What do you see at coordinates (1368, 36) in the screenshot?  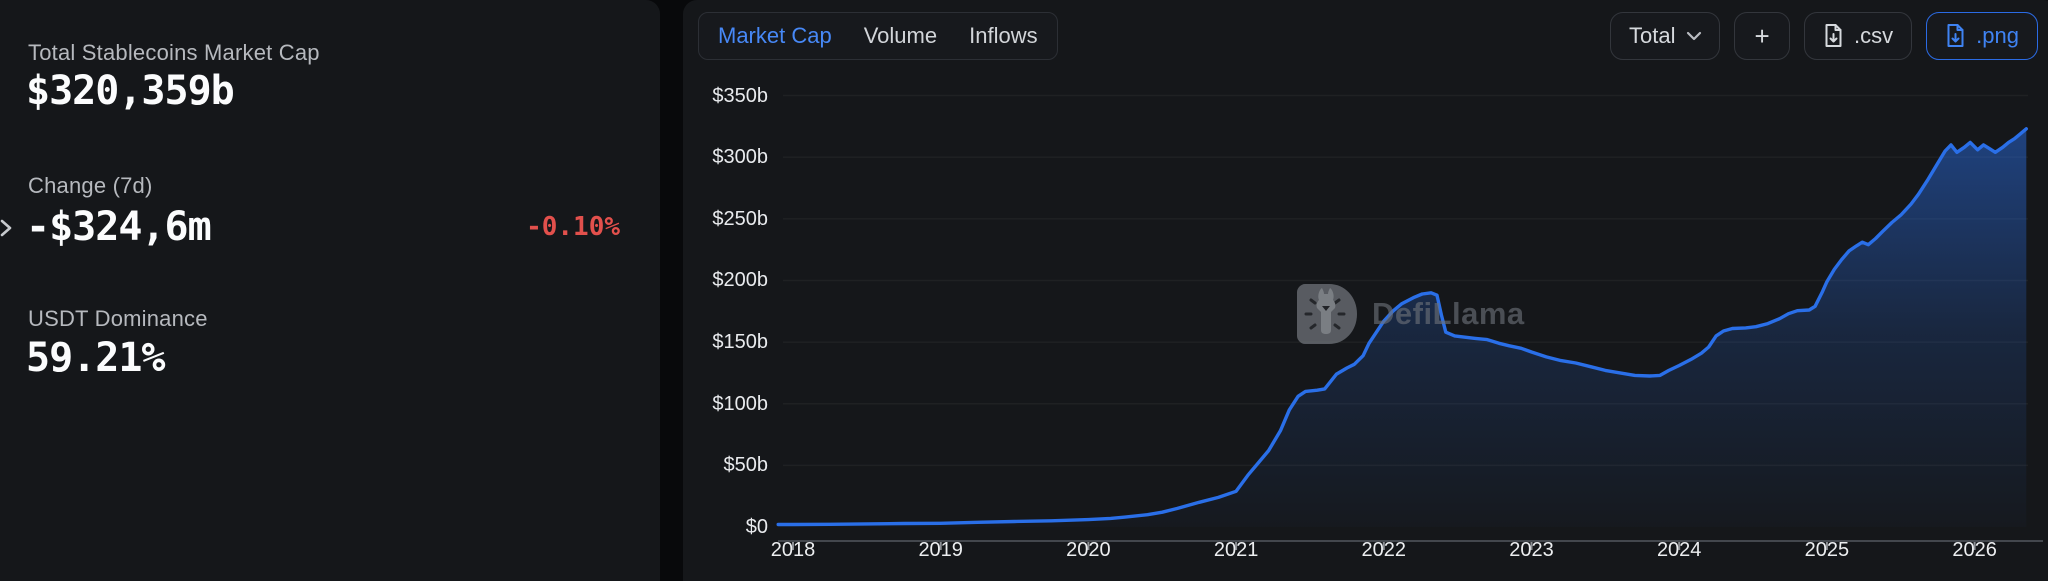 I see `chart-header: Market Cap Volume Inflows Total + .csv` at bounding box center [1368, 36].